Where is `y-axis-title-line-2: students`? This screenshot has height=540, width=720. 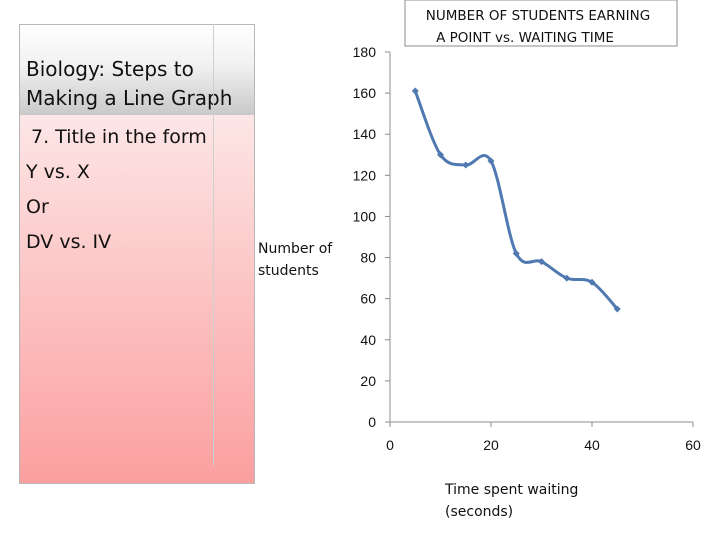
y-axis-title-line-2: students is located at coordinates (288, 271).